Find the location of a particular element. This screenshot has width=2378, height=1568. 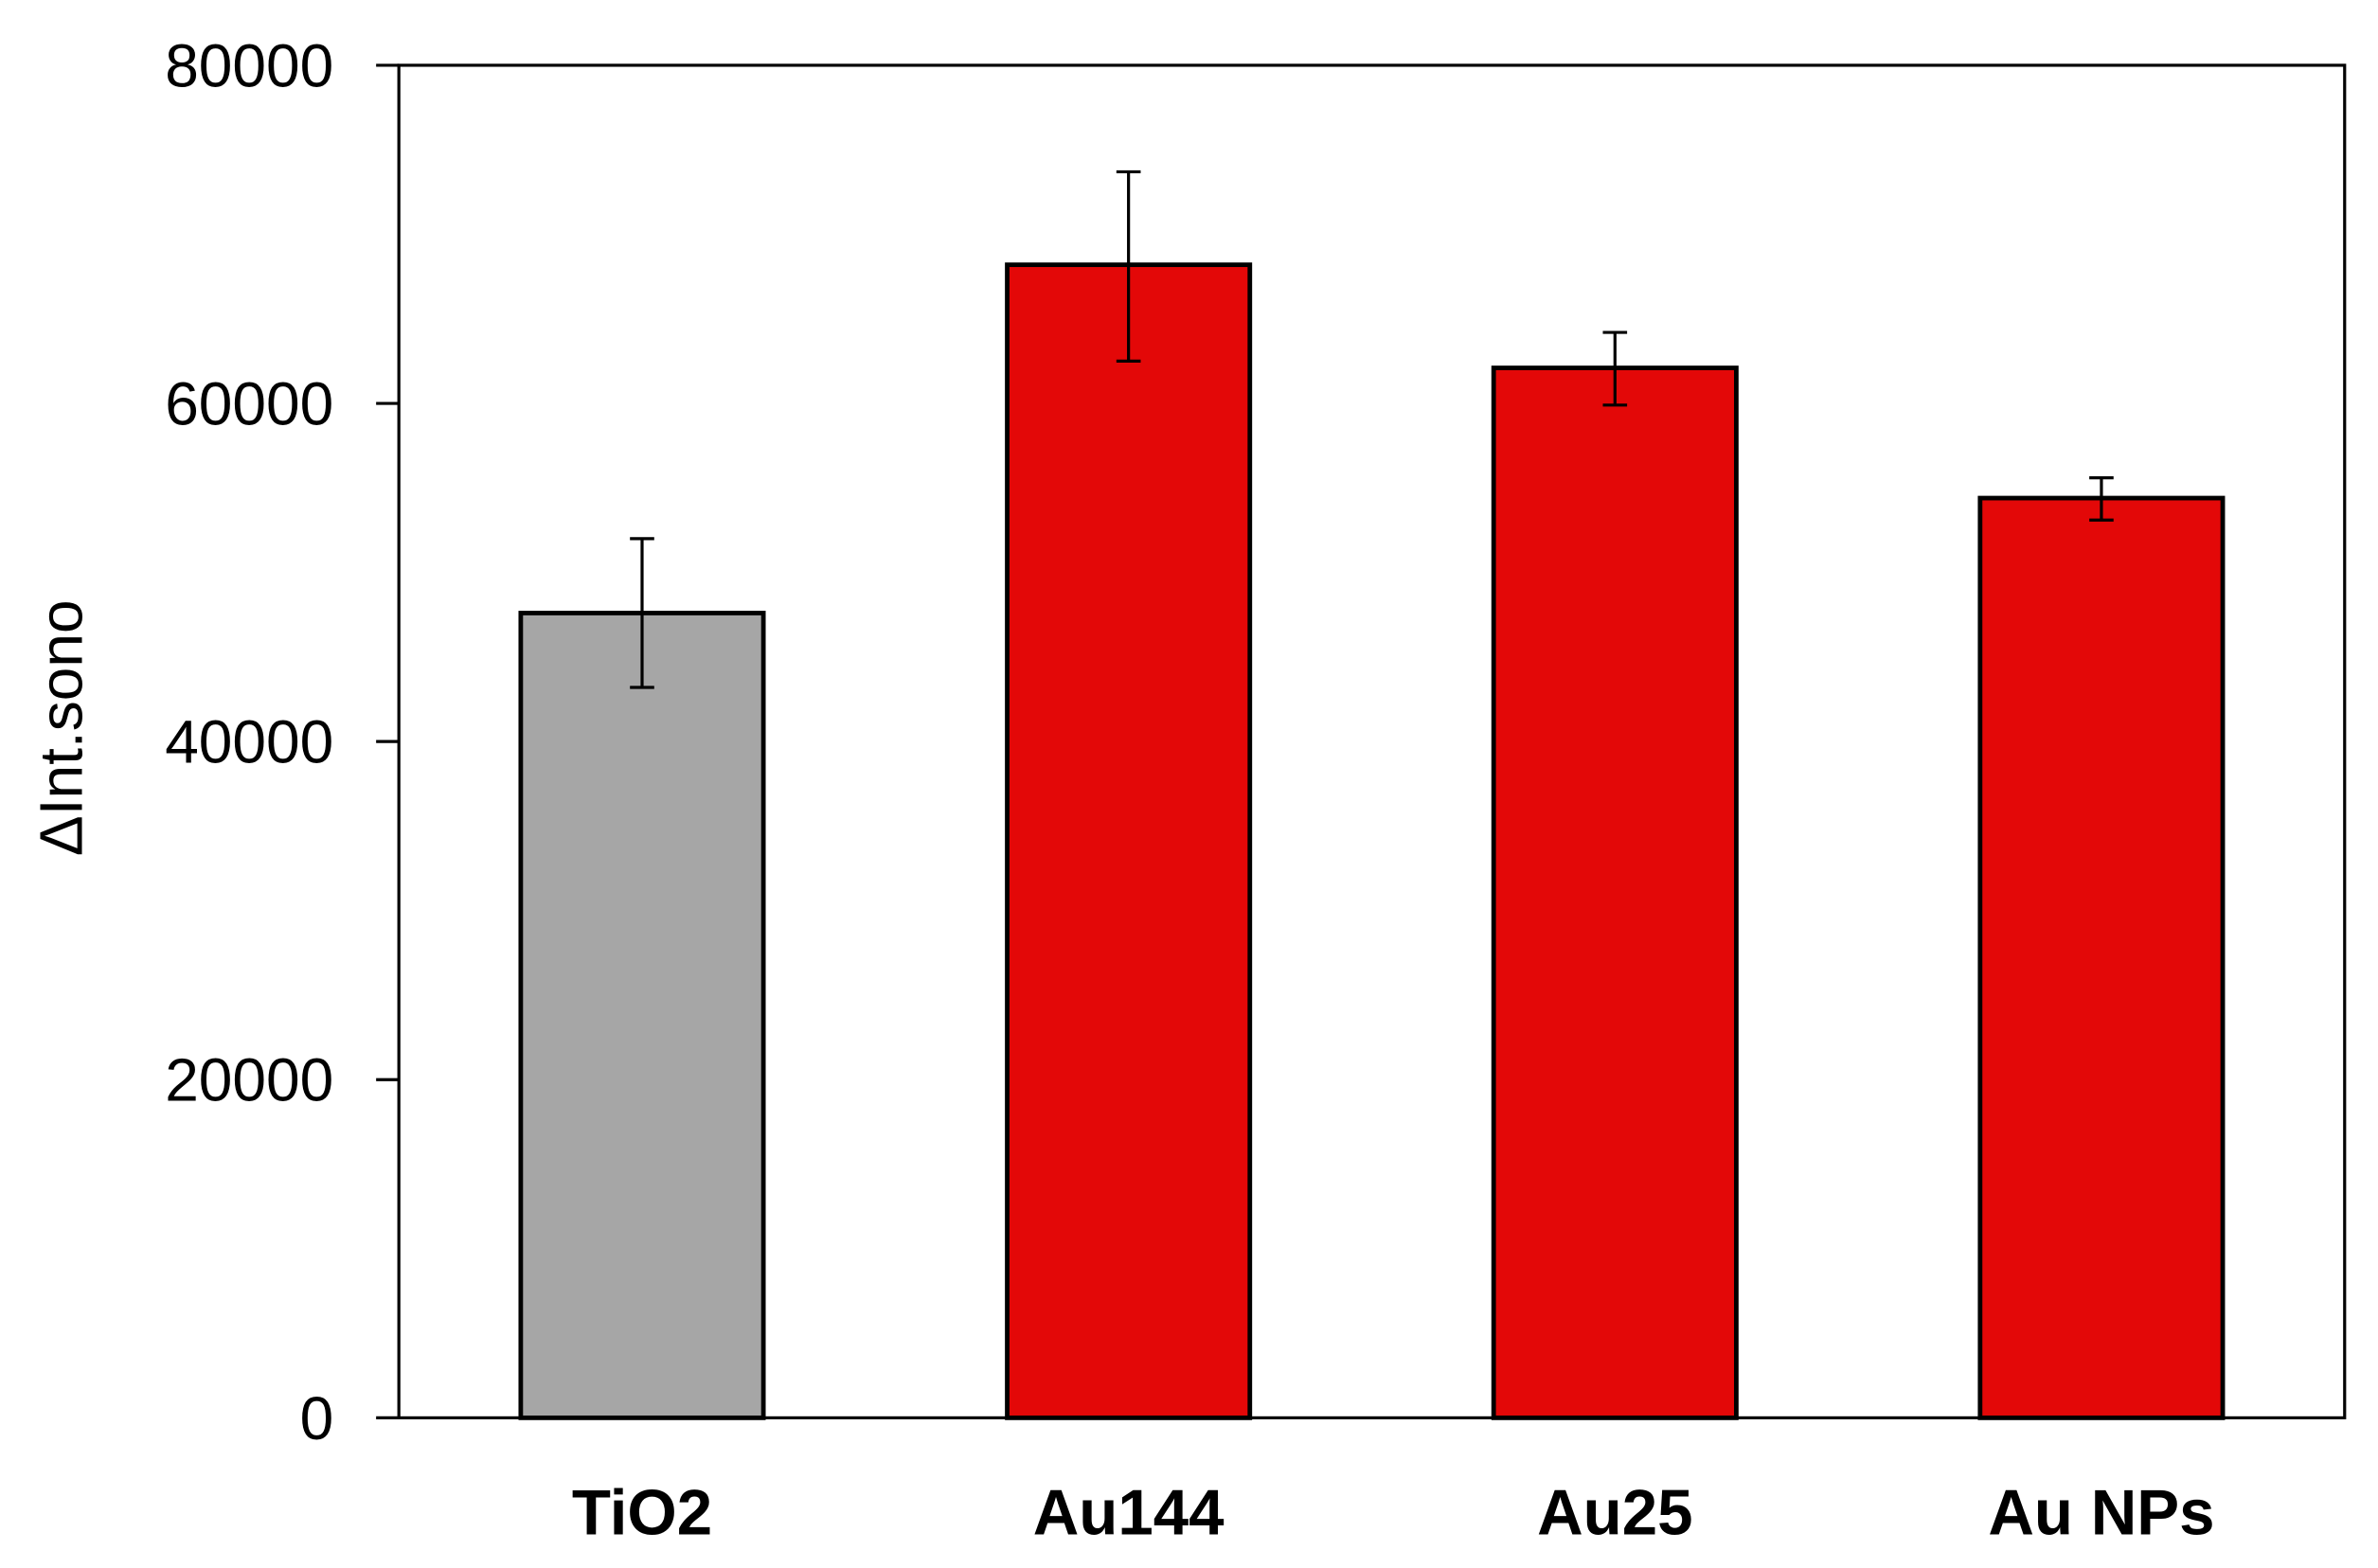

x-tick-label: Au25 is located at coordinates (1614, 1513).